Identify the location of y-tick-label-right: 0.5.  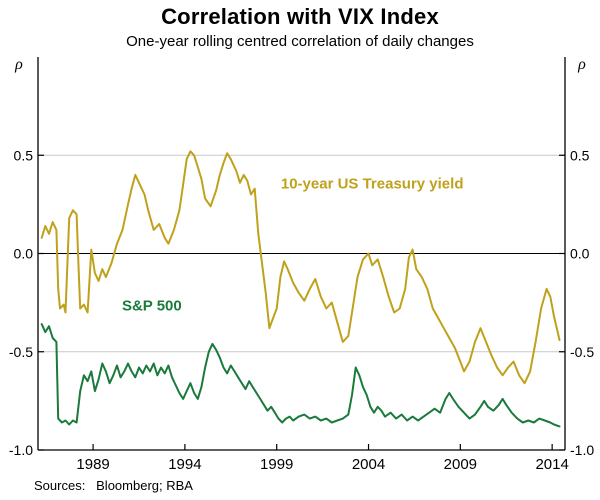
(580, 155).